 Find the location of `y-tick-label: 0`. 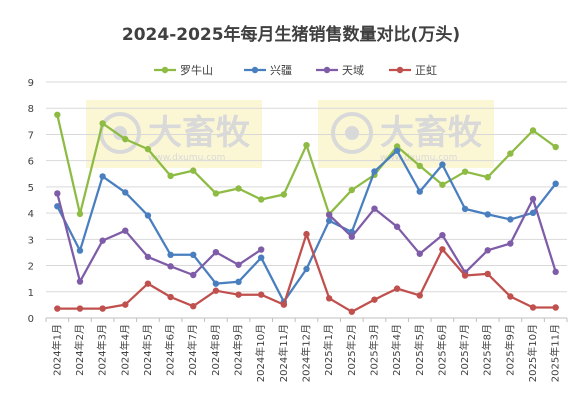

y-tick-label: 0 is located at coordinates (31, 319).